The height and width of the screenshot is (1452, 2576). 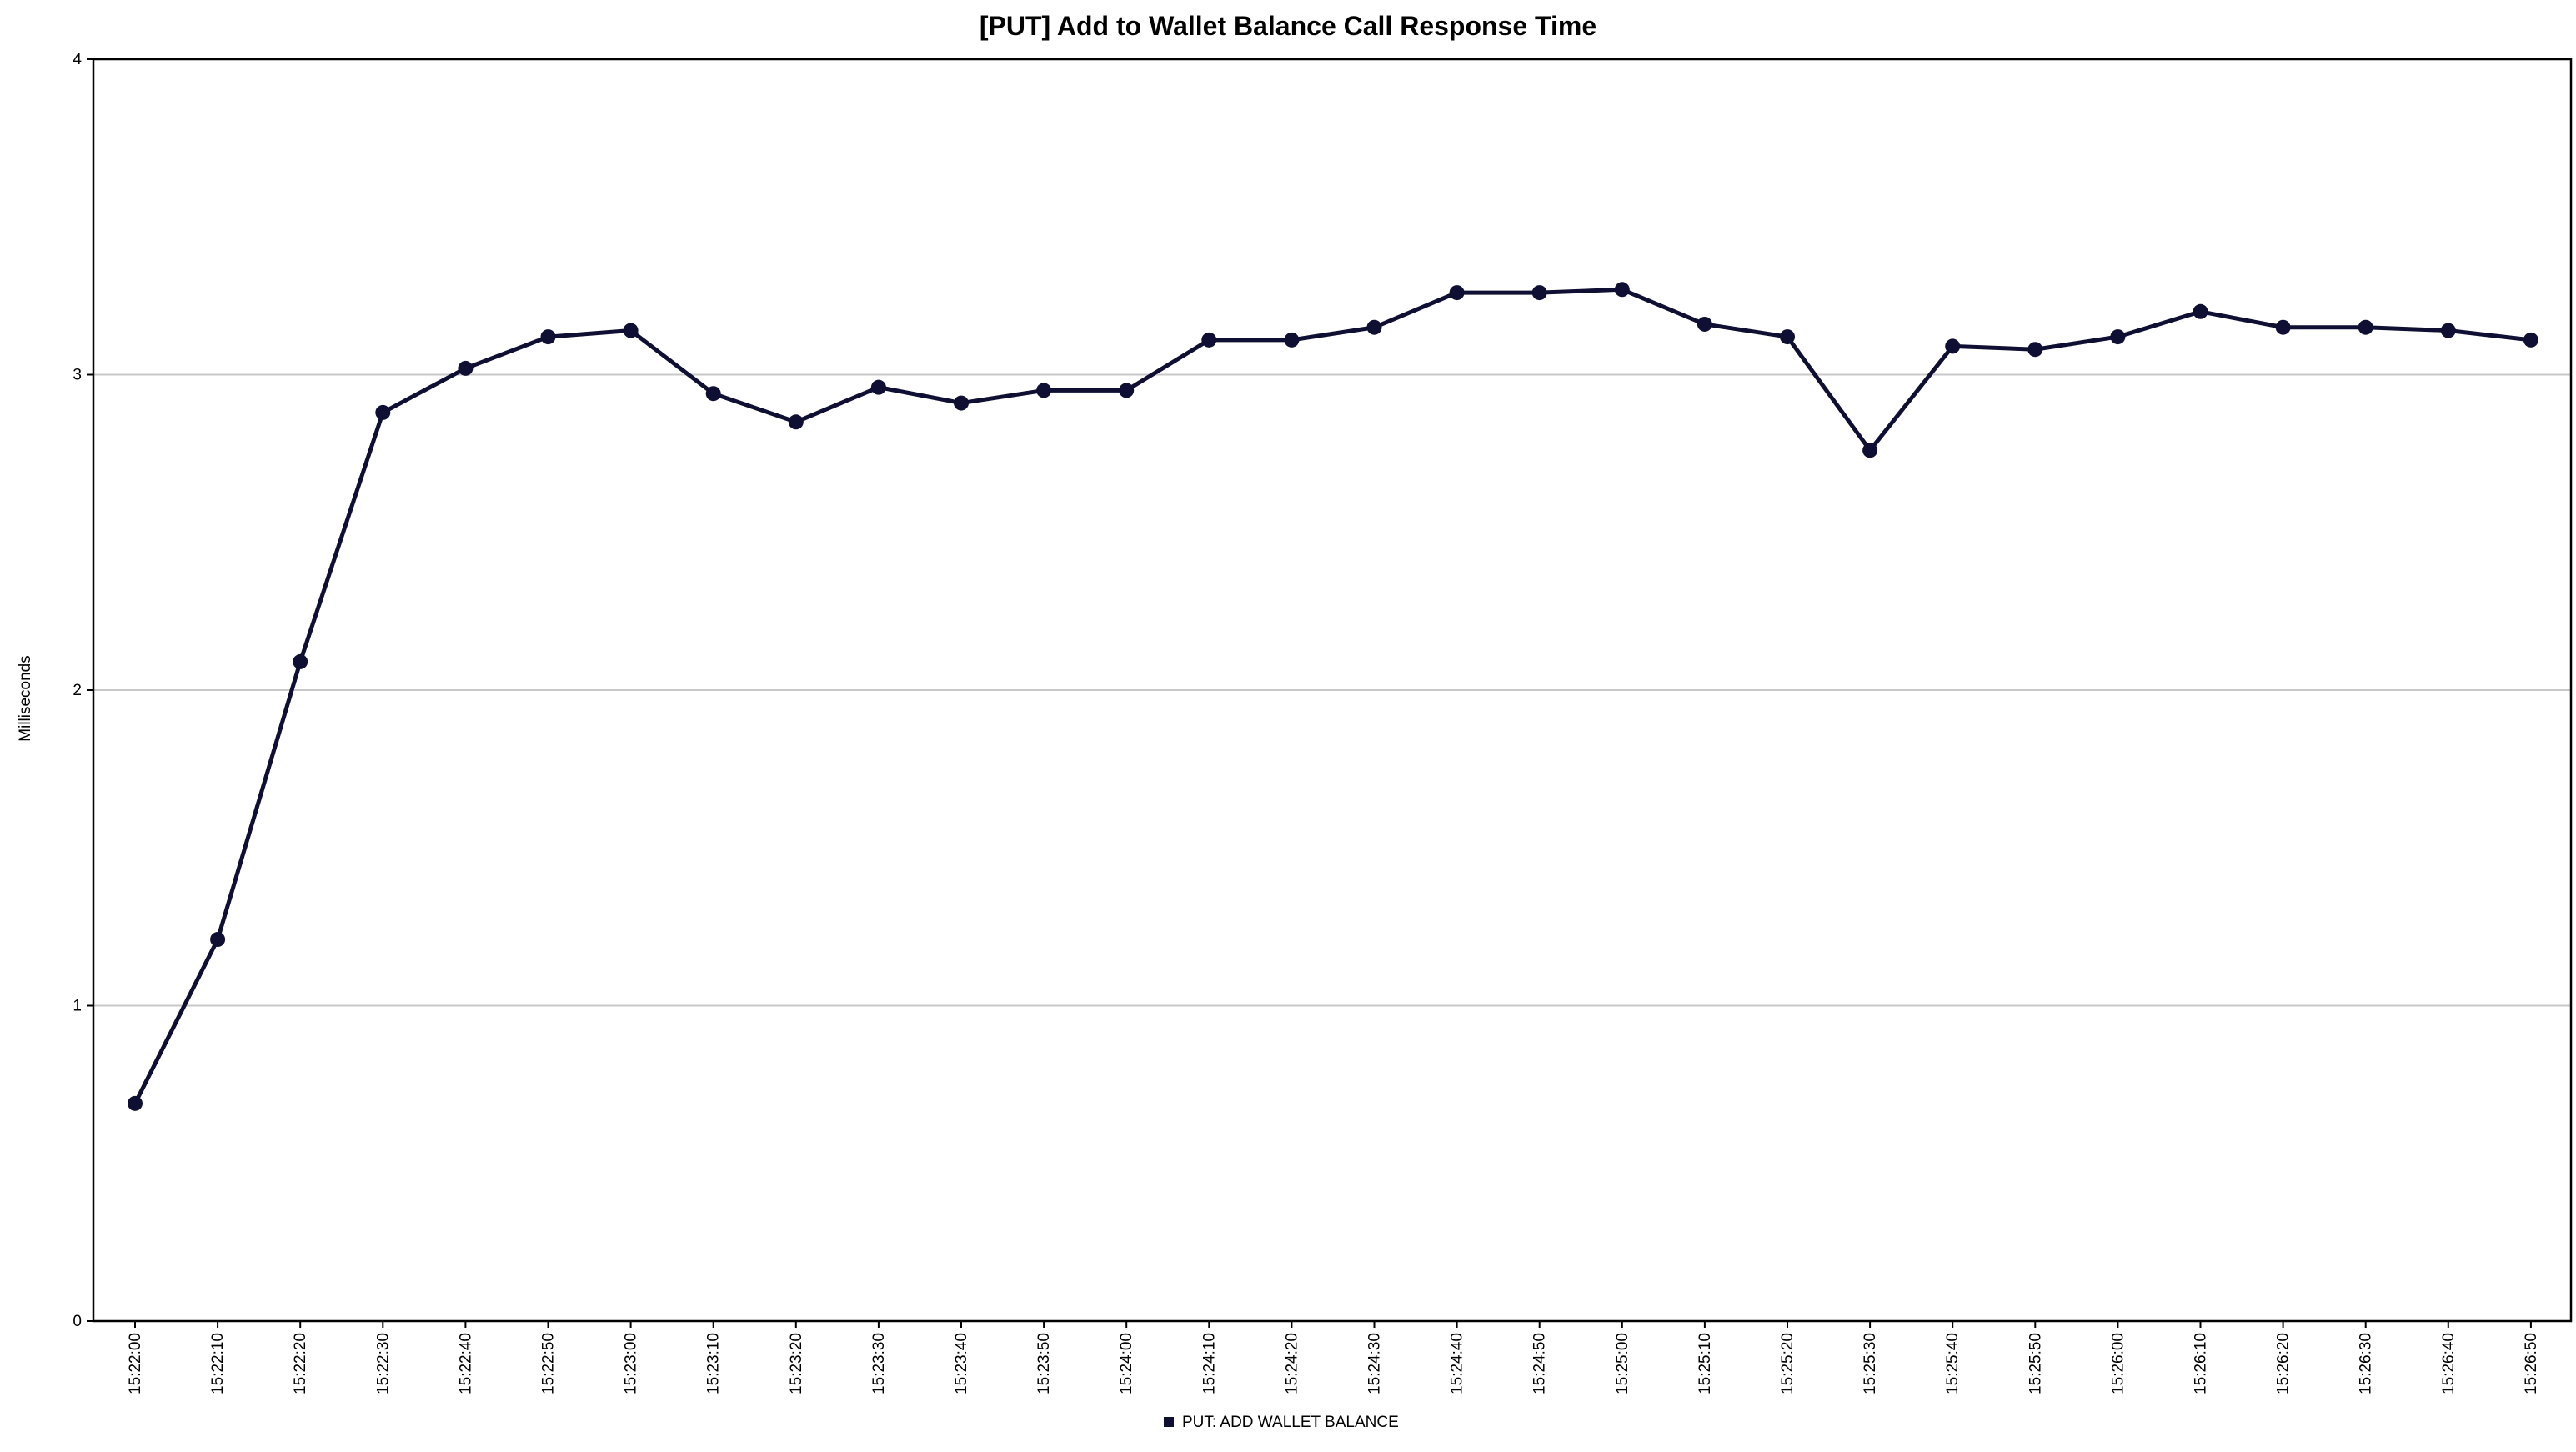 I want to click on x-tick-label: 15:25:50, so click(x=2035, y=1363).